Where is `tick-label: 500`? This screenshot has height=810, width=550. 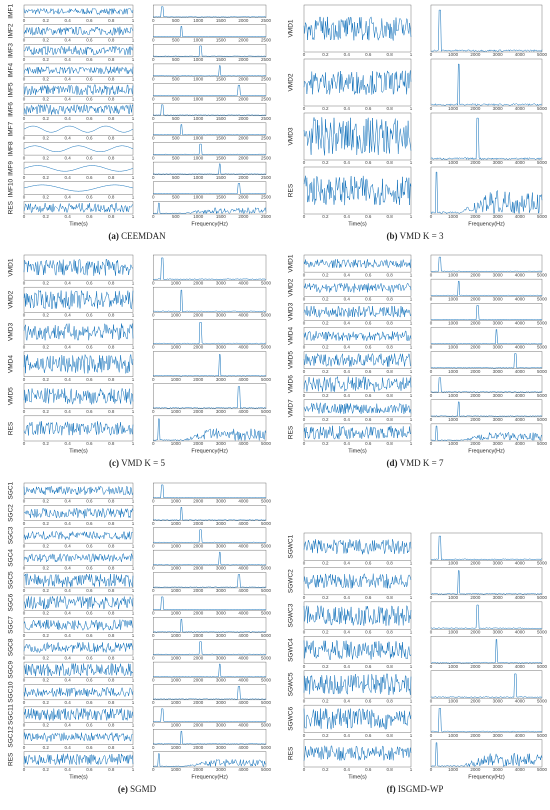 tick-label: 500 is located at coordinates (176, 157).